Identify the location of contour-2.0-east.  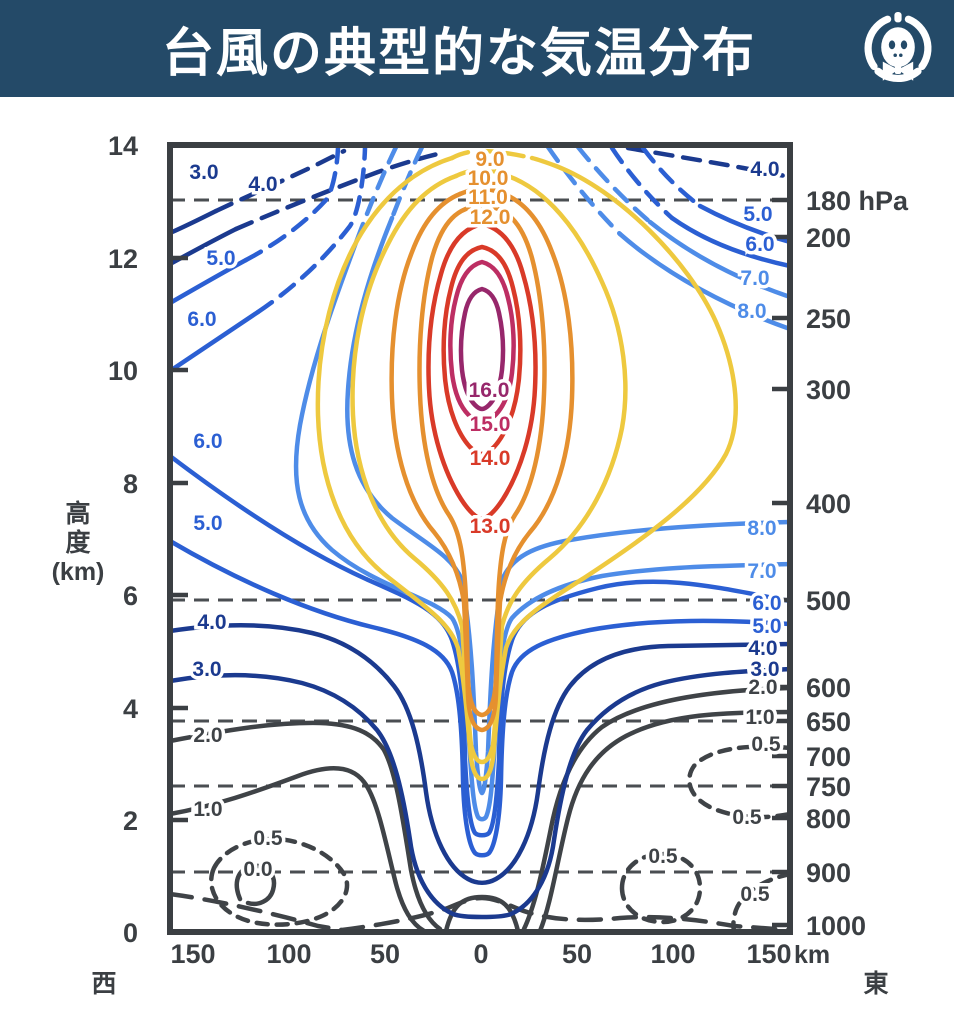
(657, 808).